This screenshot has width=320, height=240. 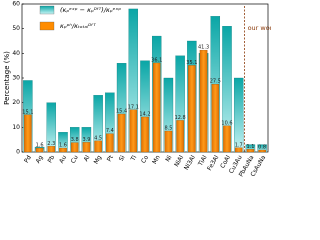 What do you see at coordinates (86, 140) in the screenshot?
I see `value-label: 3.9` at bounding box center [86, 140].